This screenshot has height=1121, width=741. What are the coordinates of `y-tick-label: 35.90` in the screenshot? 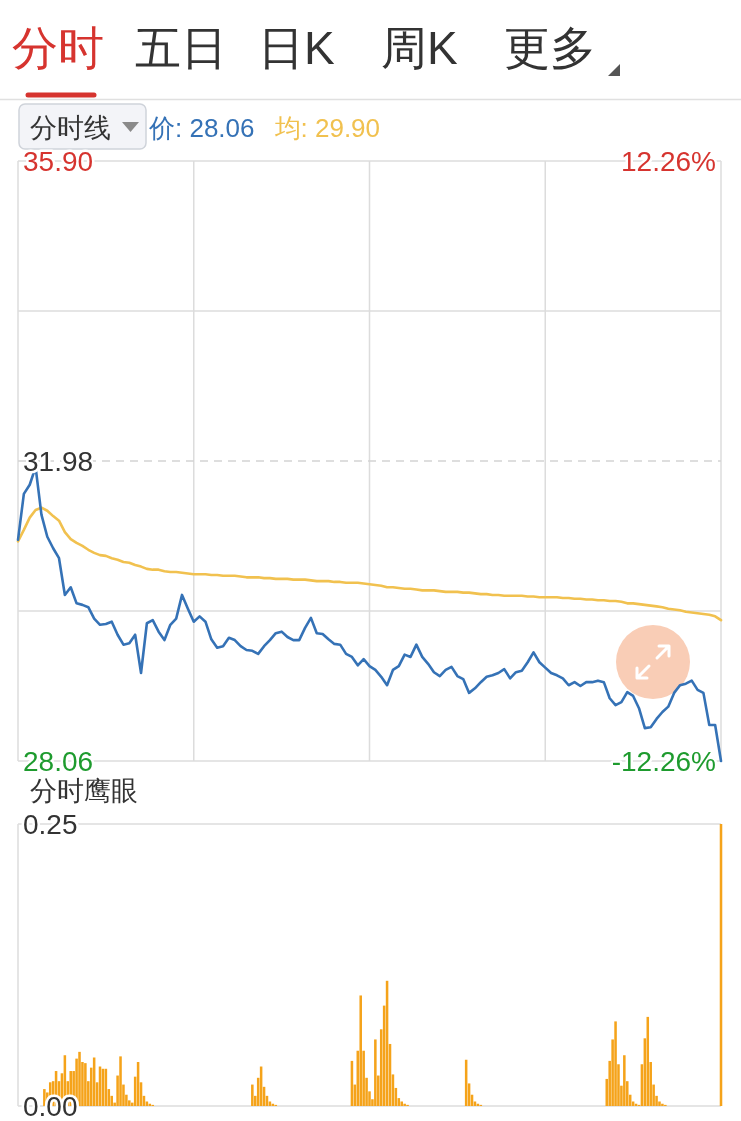 It's located at (58, 161).